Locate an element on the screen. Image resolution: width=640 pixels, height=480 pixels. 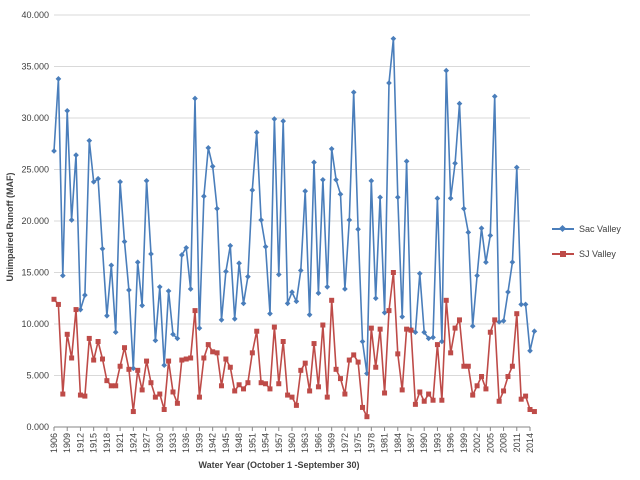
y-axis-title: Unimpaired Runoff (MAF) is located at coordinates (10, 227).